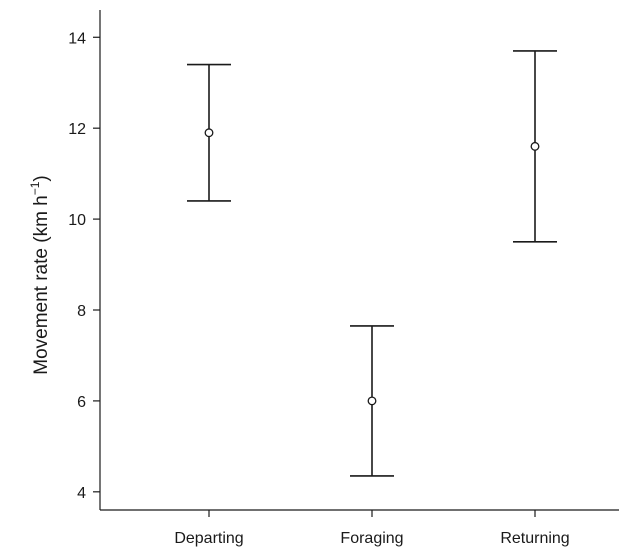 Image resolution: width=619 pixels, height=551 pixels. Describe the element at coordinates (534, 538) in the screenshot. I see `x-tick-label: Returning` at that location.